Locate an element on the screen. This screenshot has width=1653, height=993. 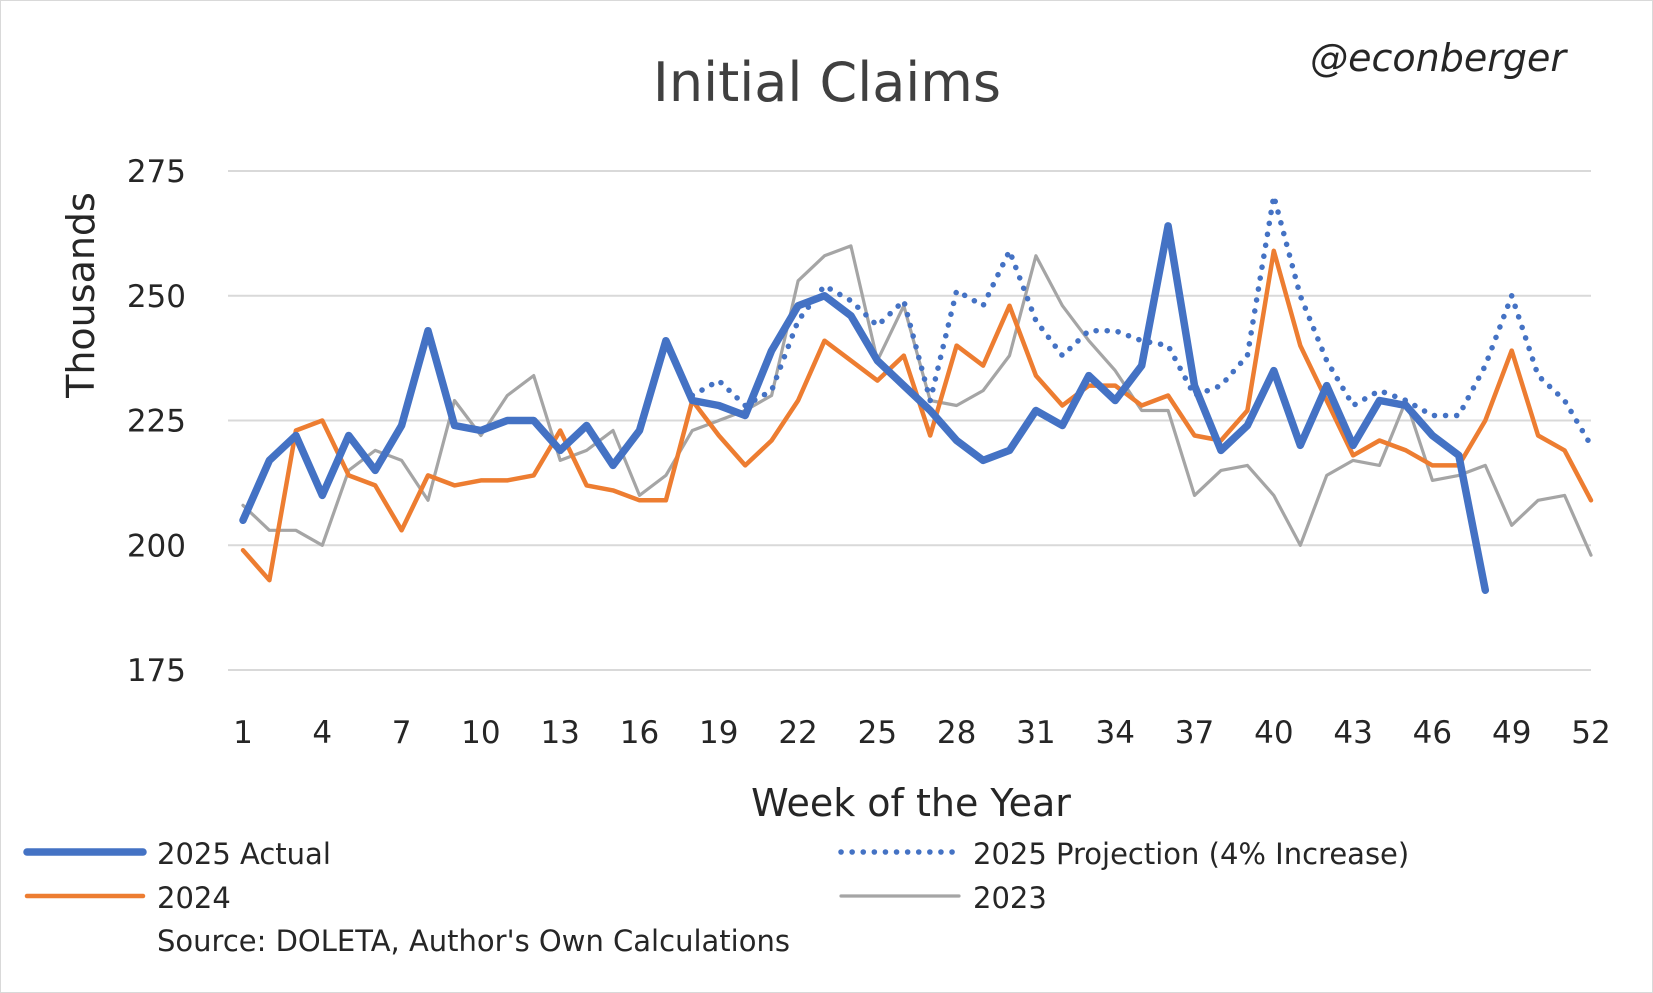
legend-label: 2025 Actual is located at coordinates (244, 854).